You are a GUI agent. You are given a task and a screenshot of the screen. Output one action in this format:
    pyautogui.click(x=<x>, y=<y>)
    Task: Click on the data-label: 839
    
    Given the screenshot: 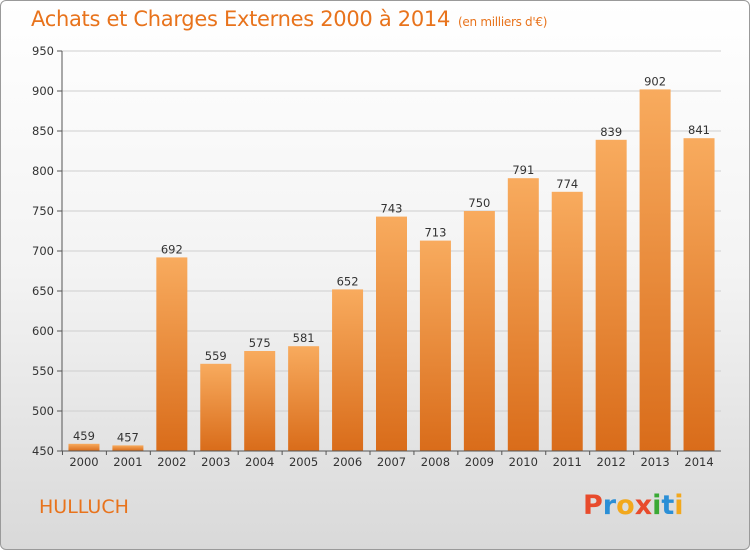 What is the action you would take?
    pyautogui.click(x=611, y=132)
    